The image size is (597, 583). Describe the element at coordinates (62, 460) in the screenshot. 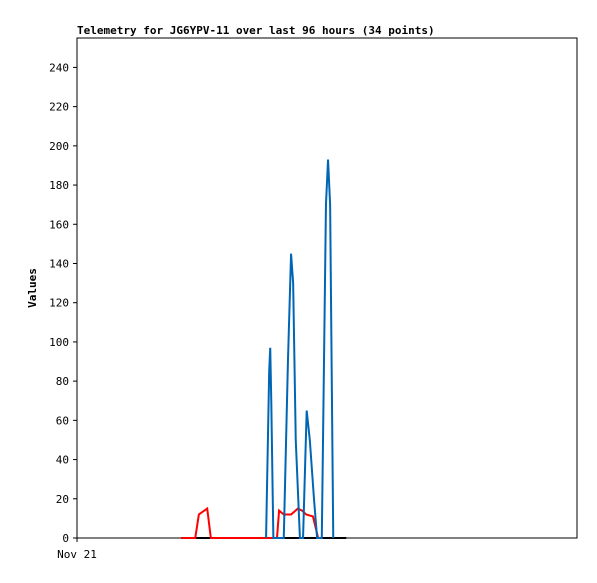

I see `y-tick-label: 40` at that location.